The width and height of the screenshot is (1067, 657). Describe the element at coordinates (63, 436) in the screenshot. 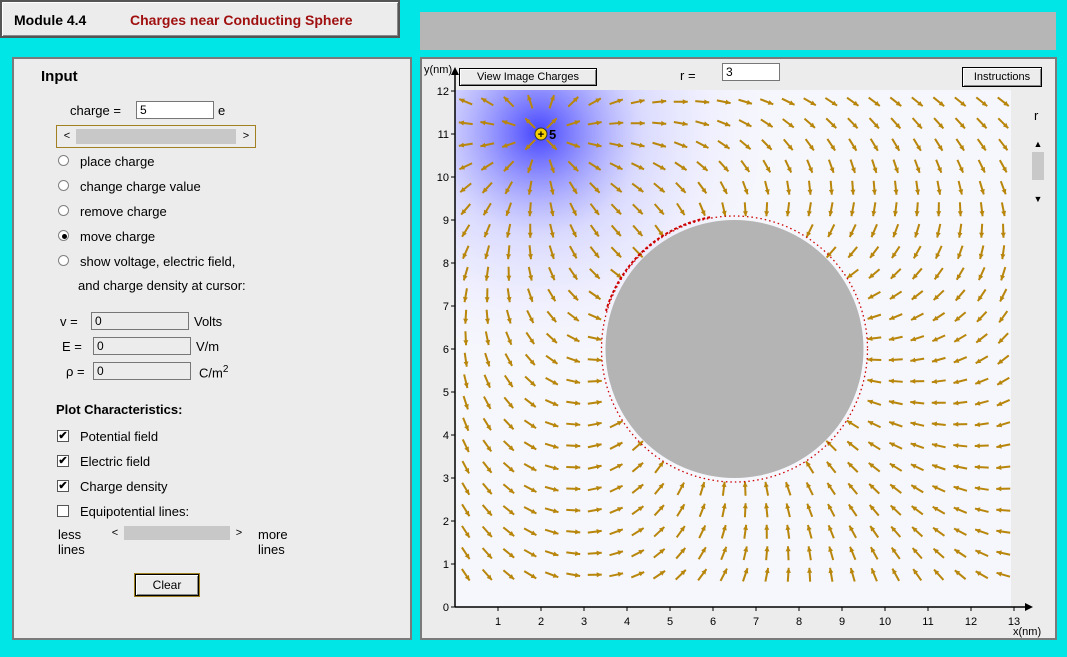

I see `plot-option-checkbox-0: ✔` at that location.